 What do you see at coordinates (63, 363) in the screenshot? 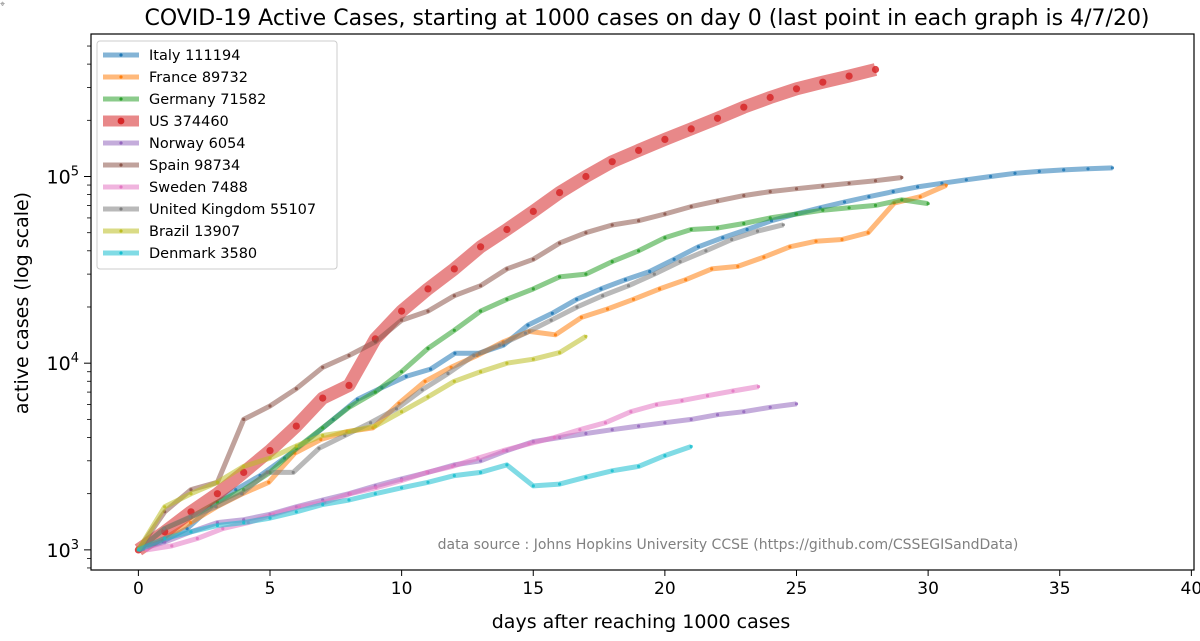
I see `y-tick-label: 10⁴` at bounding box center [63, 363].